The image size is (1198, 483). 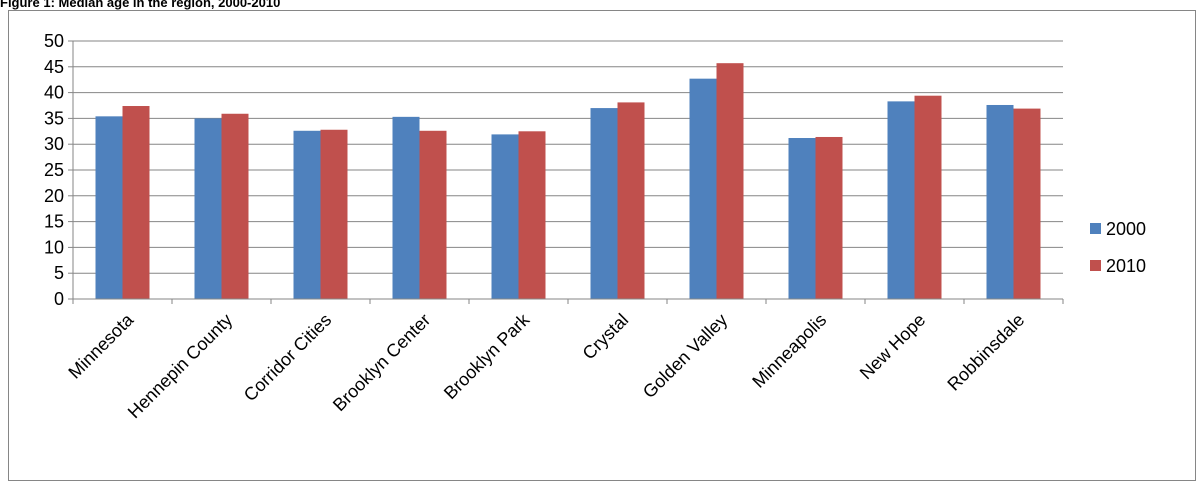 What do you see at coordinates (235, 206) in the screenshot?
I see `bar-2010-hennepin-county` at bounding box center [235, 206].